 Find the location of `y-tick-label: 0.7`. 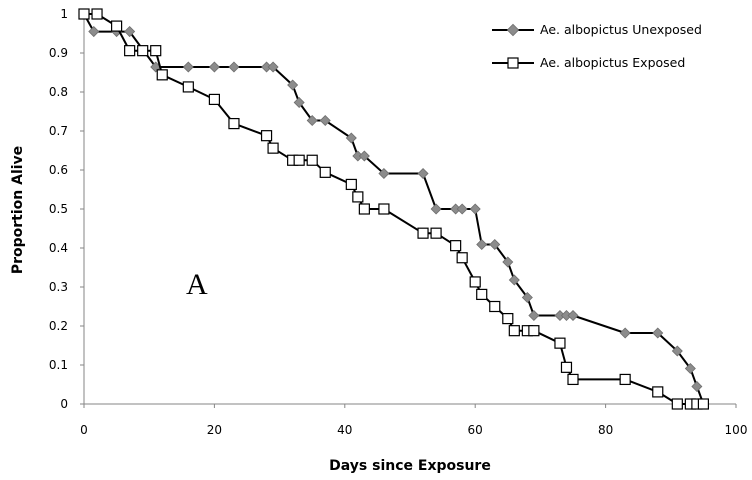

y-tick-label: 0.7 is located at coordinates (58, 131).